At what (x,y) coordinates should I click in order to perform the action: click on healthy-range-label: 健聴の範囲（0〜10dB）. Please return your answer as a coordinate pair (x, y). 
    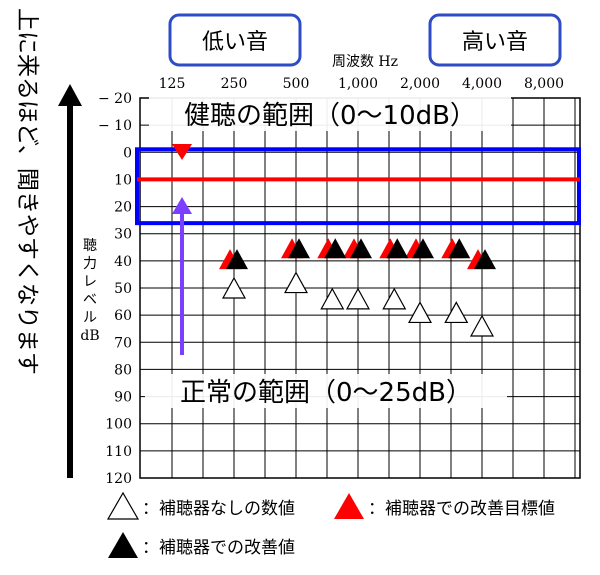
    Looking at the image, I should click on (330, 116).